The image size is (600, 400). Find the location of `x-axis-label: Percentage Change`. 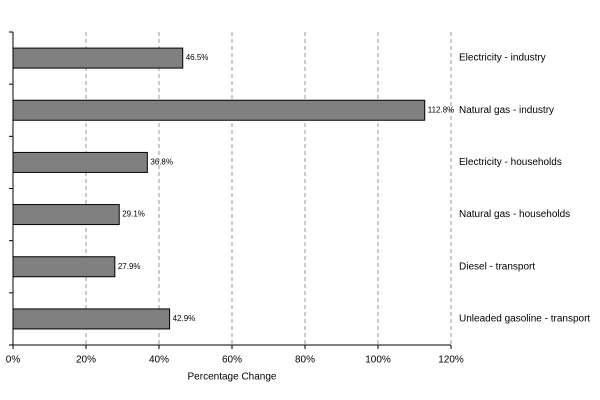

x-axis-label: Percentage Change is located at coordinates (232, 377).